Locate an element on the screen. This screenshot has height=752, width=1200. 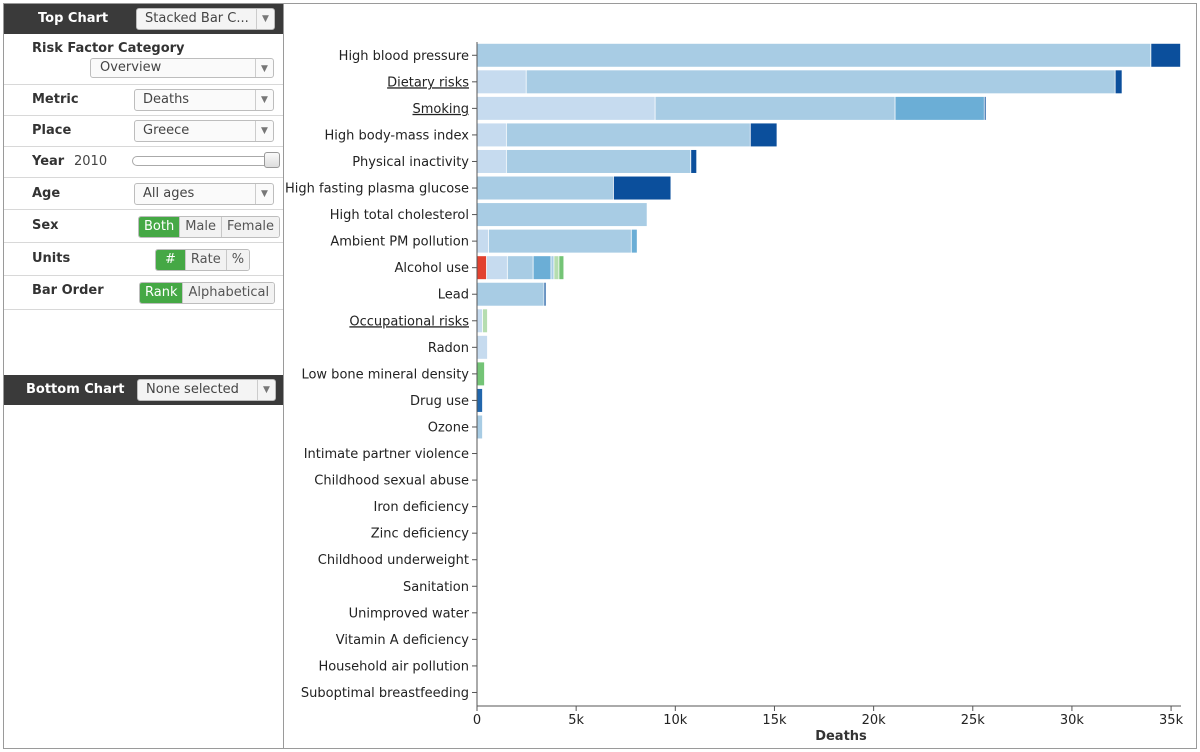
top-chart-select: Stacked Bar C... ▼ is located at coordinates (205, 19).